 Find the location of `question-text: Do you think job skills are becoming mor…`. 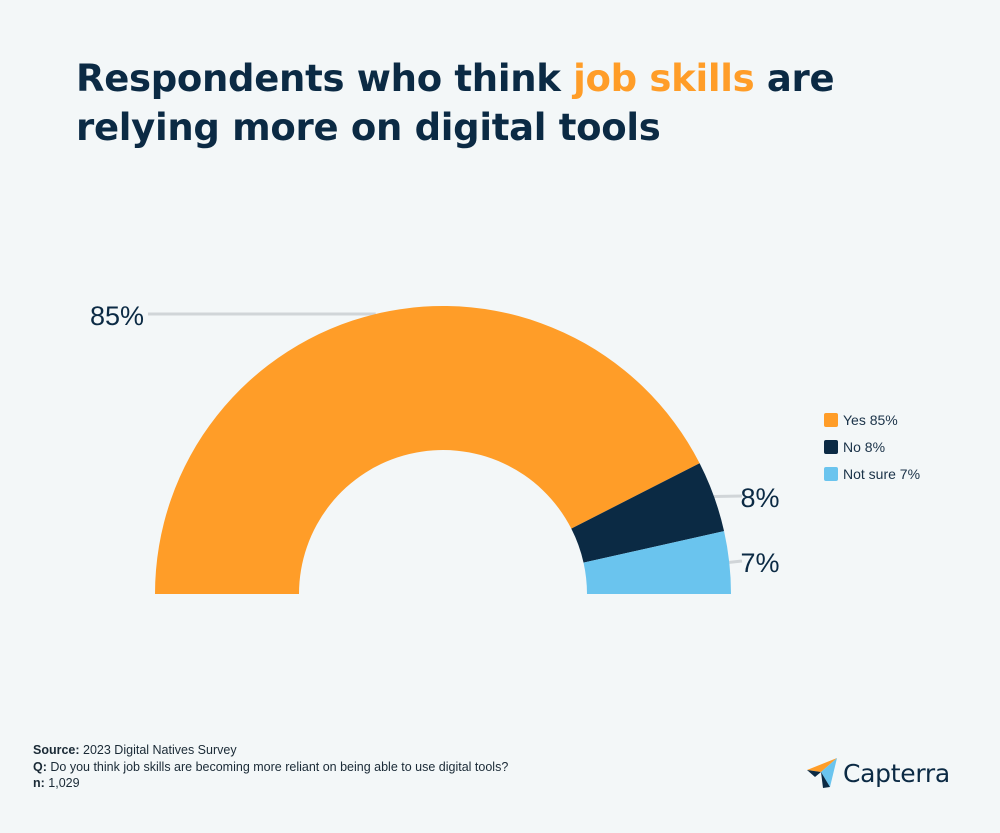

question-text: Do you think job skills are becoming mor… is located at coordinates (279, 766).